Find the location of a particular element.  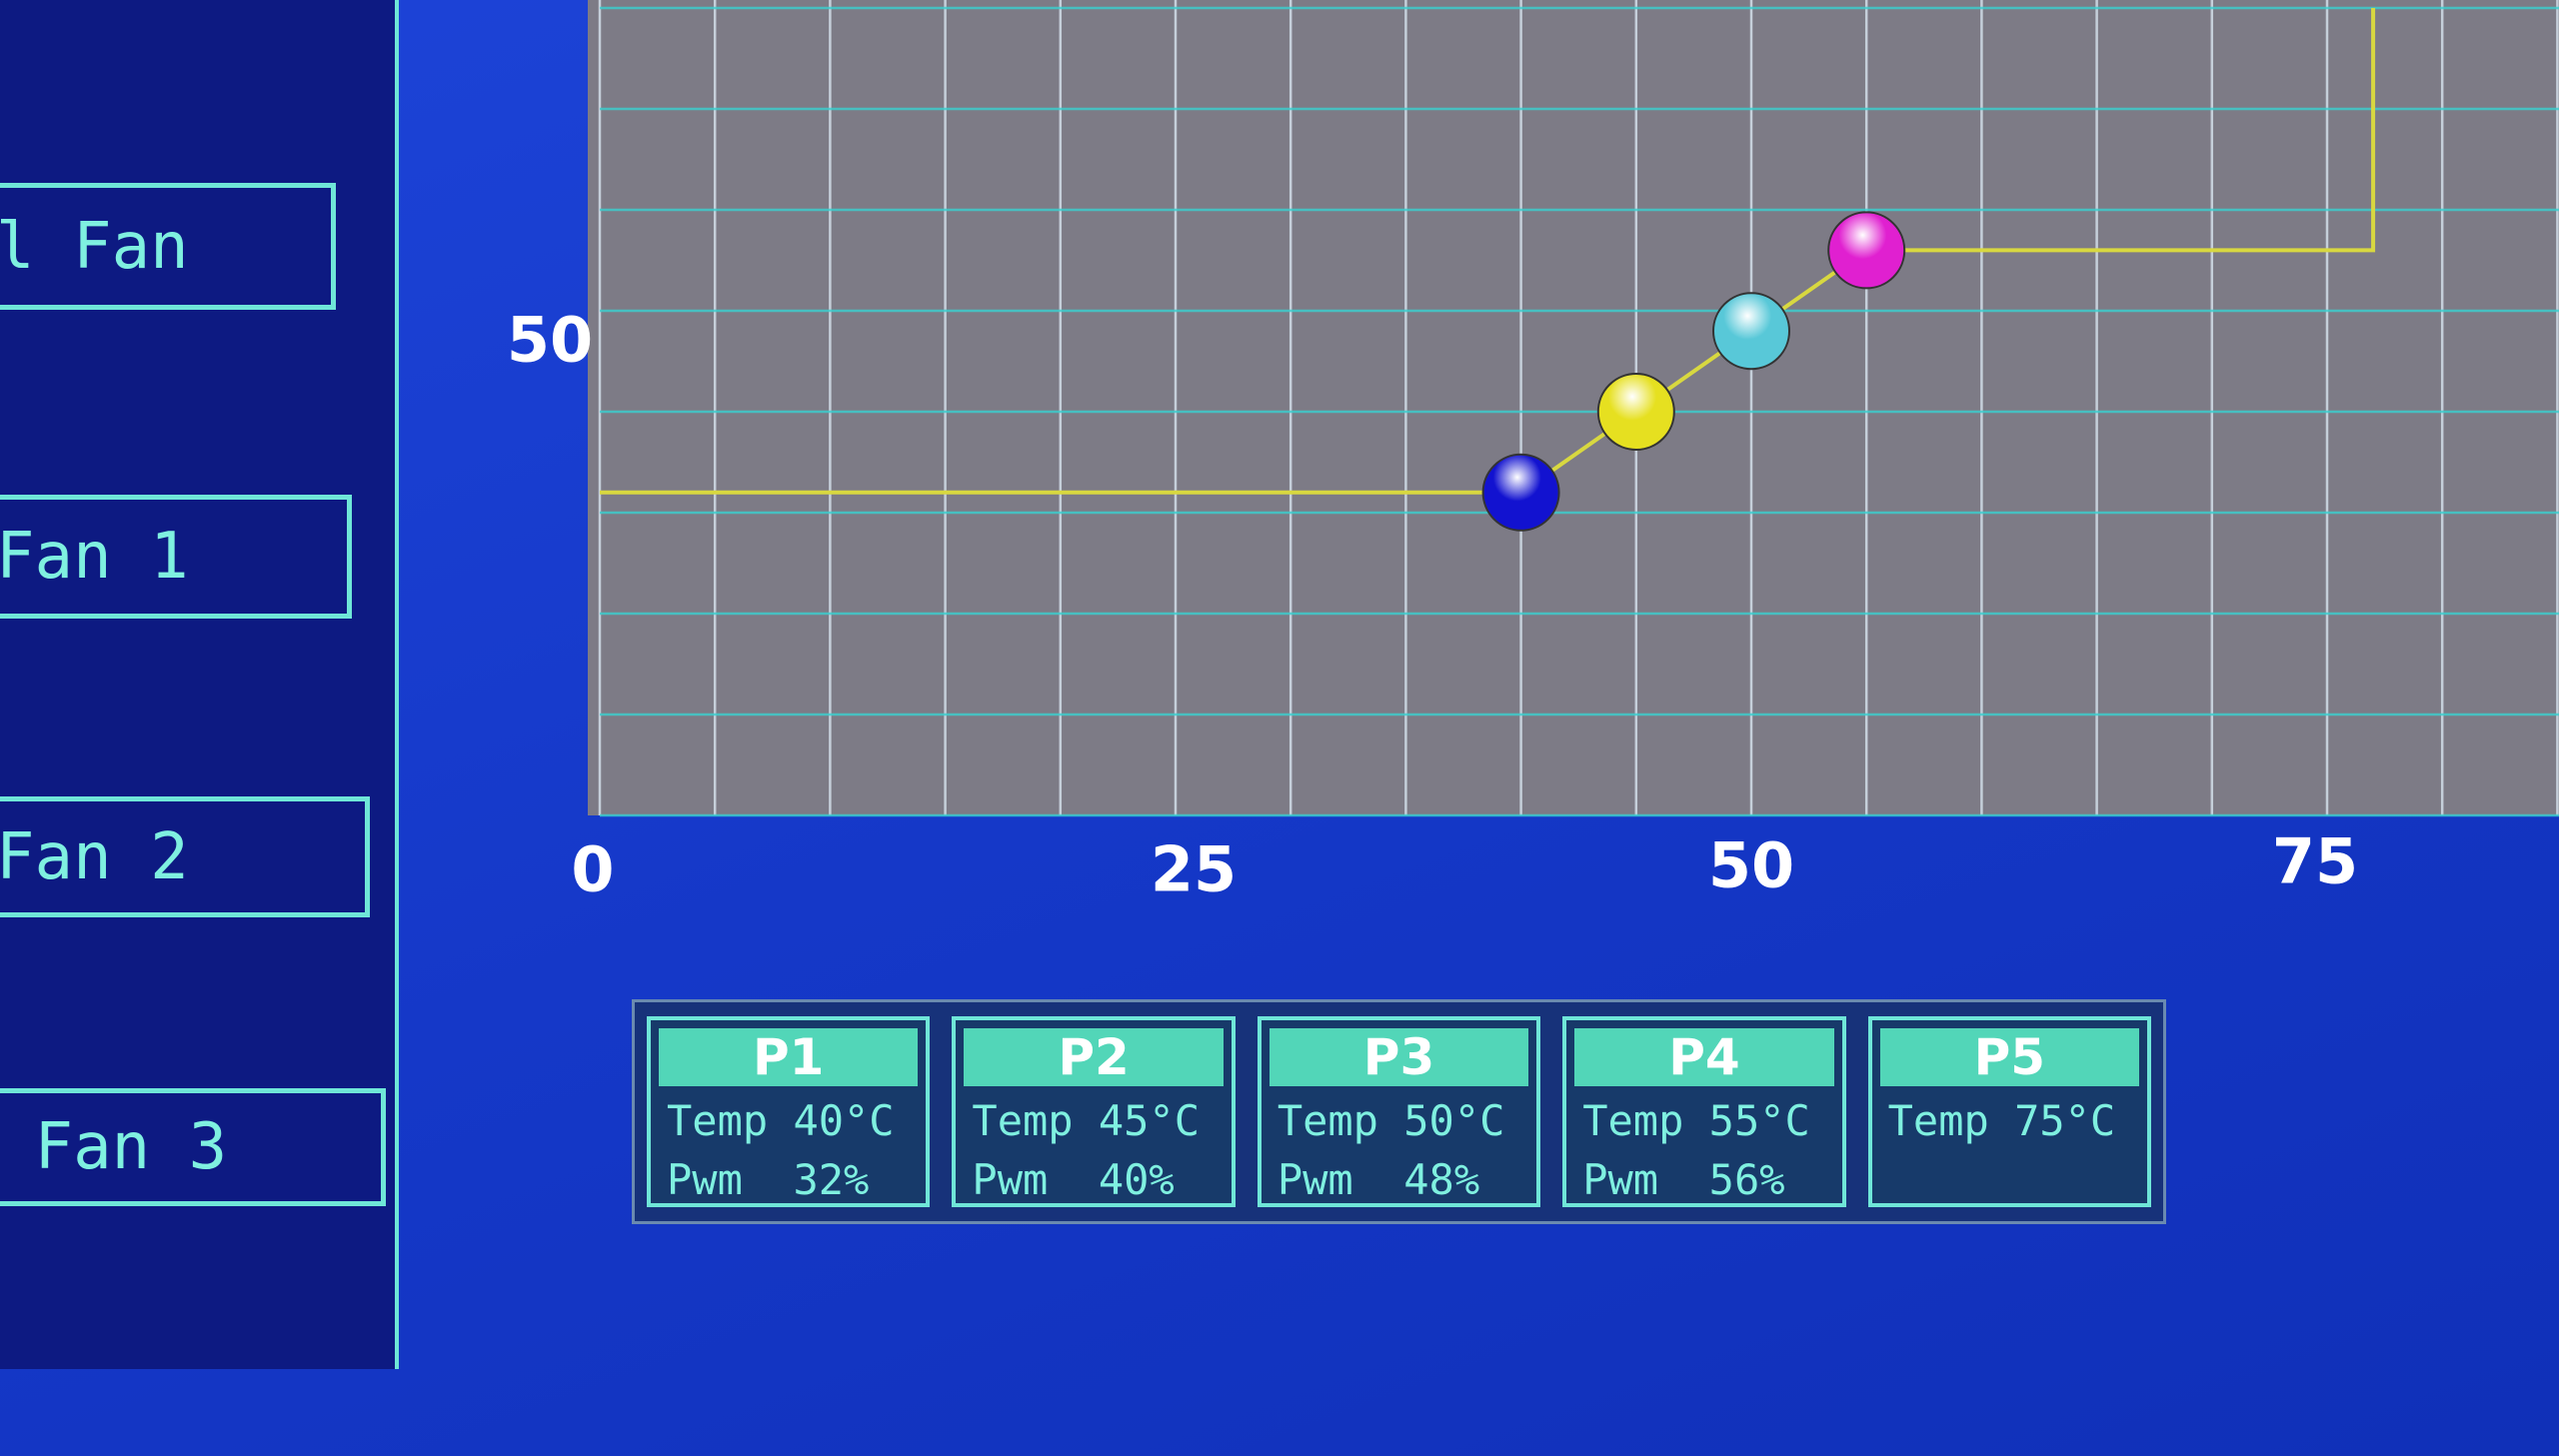

point-title: P4 is located at coordinates (1704, 1057).